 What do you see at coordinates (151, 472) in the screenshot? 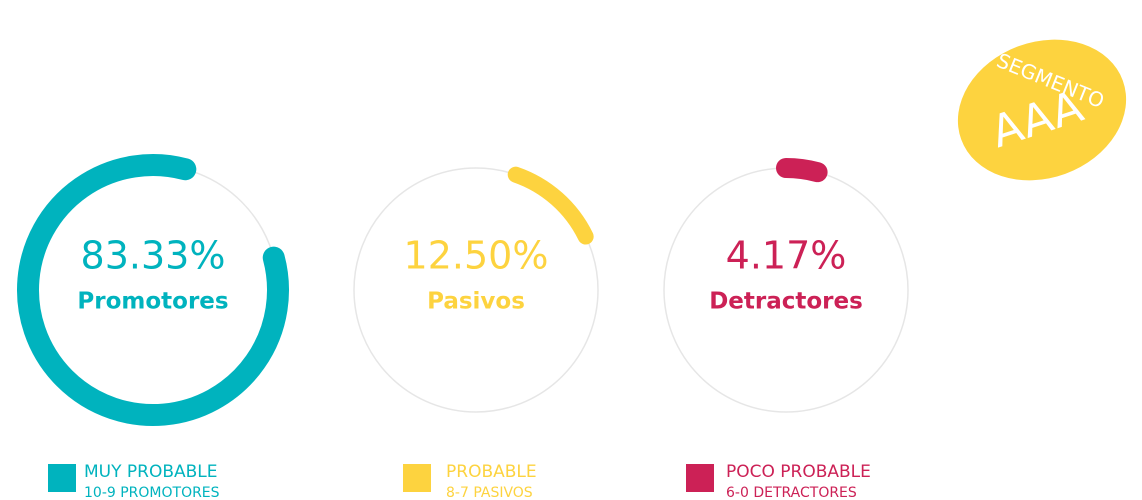
I see `legend-title: MUY PROBABLE` at bounding box center [151, 472].